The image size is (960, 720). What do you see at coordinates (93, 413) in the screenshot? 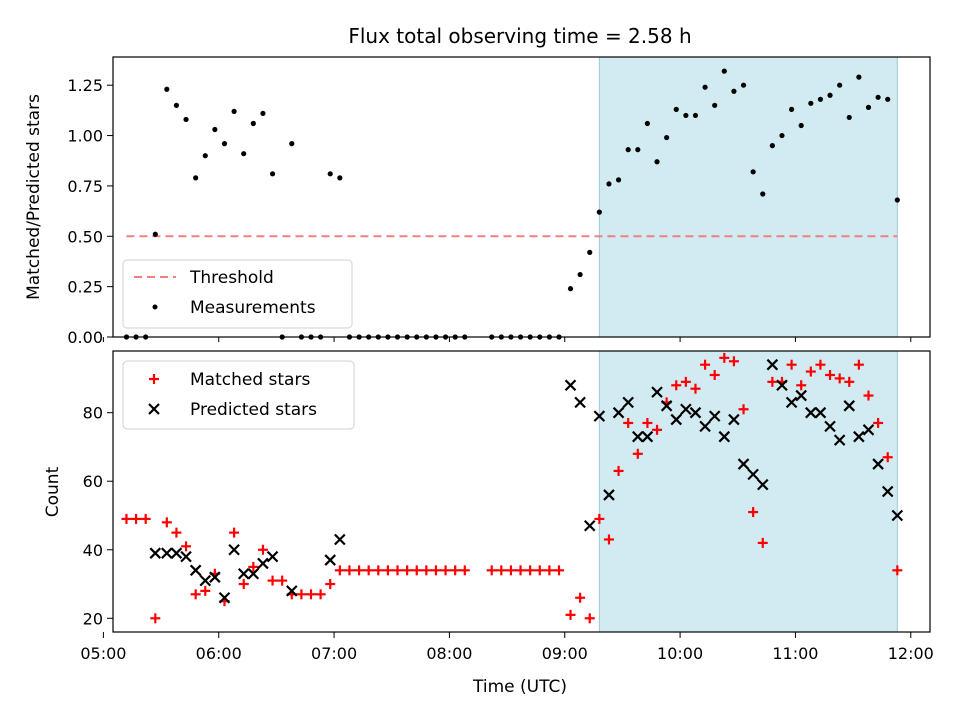
I see `y-tick-label: 80` at bounding box center [93, 413].